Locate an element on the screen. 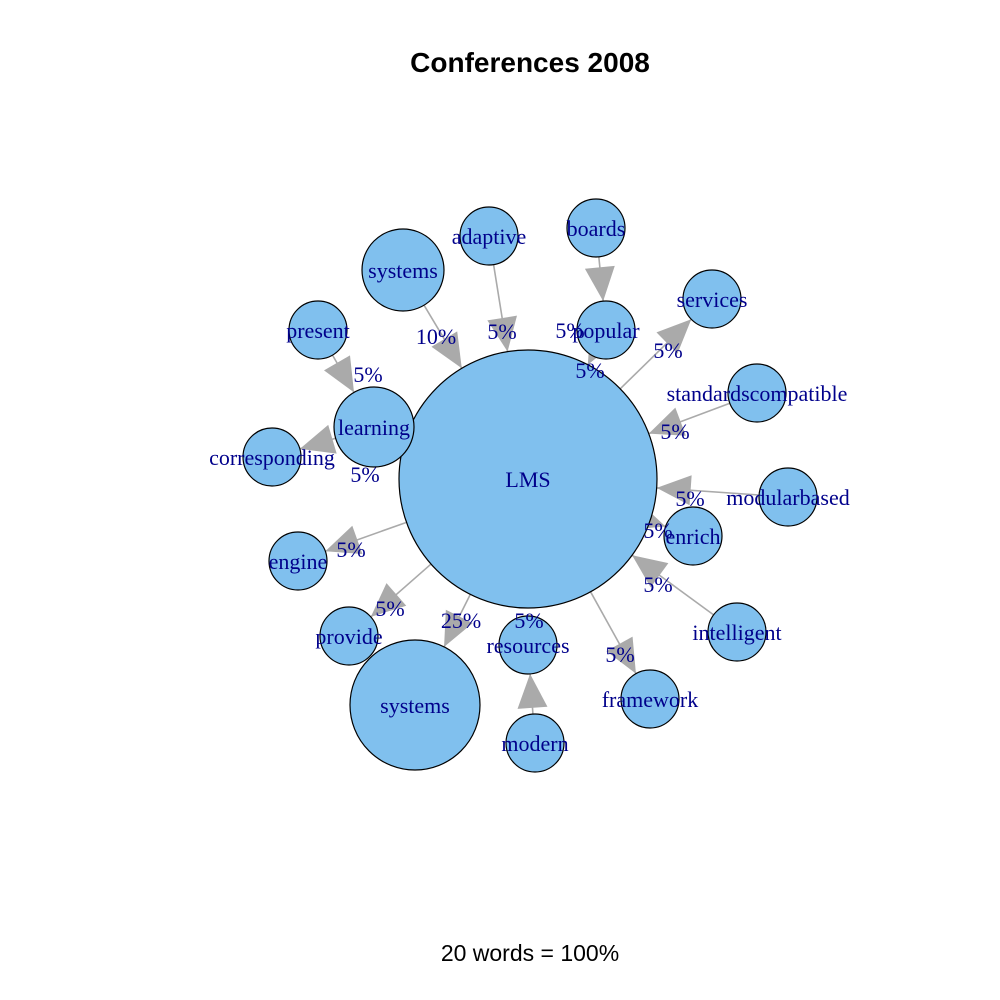 This screenshot has height=1000, width=1000. node-services: services is located at coordinates (712, 299).